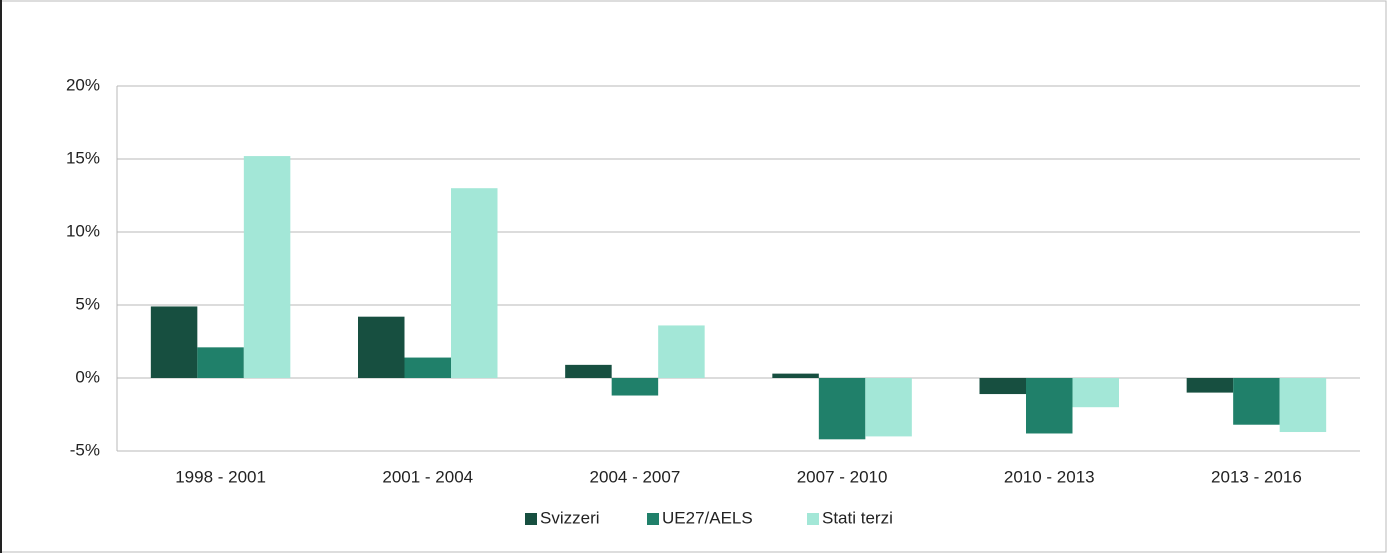 The image size is (1387, 553). What do you see at coordinates (83, 157) in the screenshot?
I see `y-tick-label: 15%` at bounding box center [83, 157].